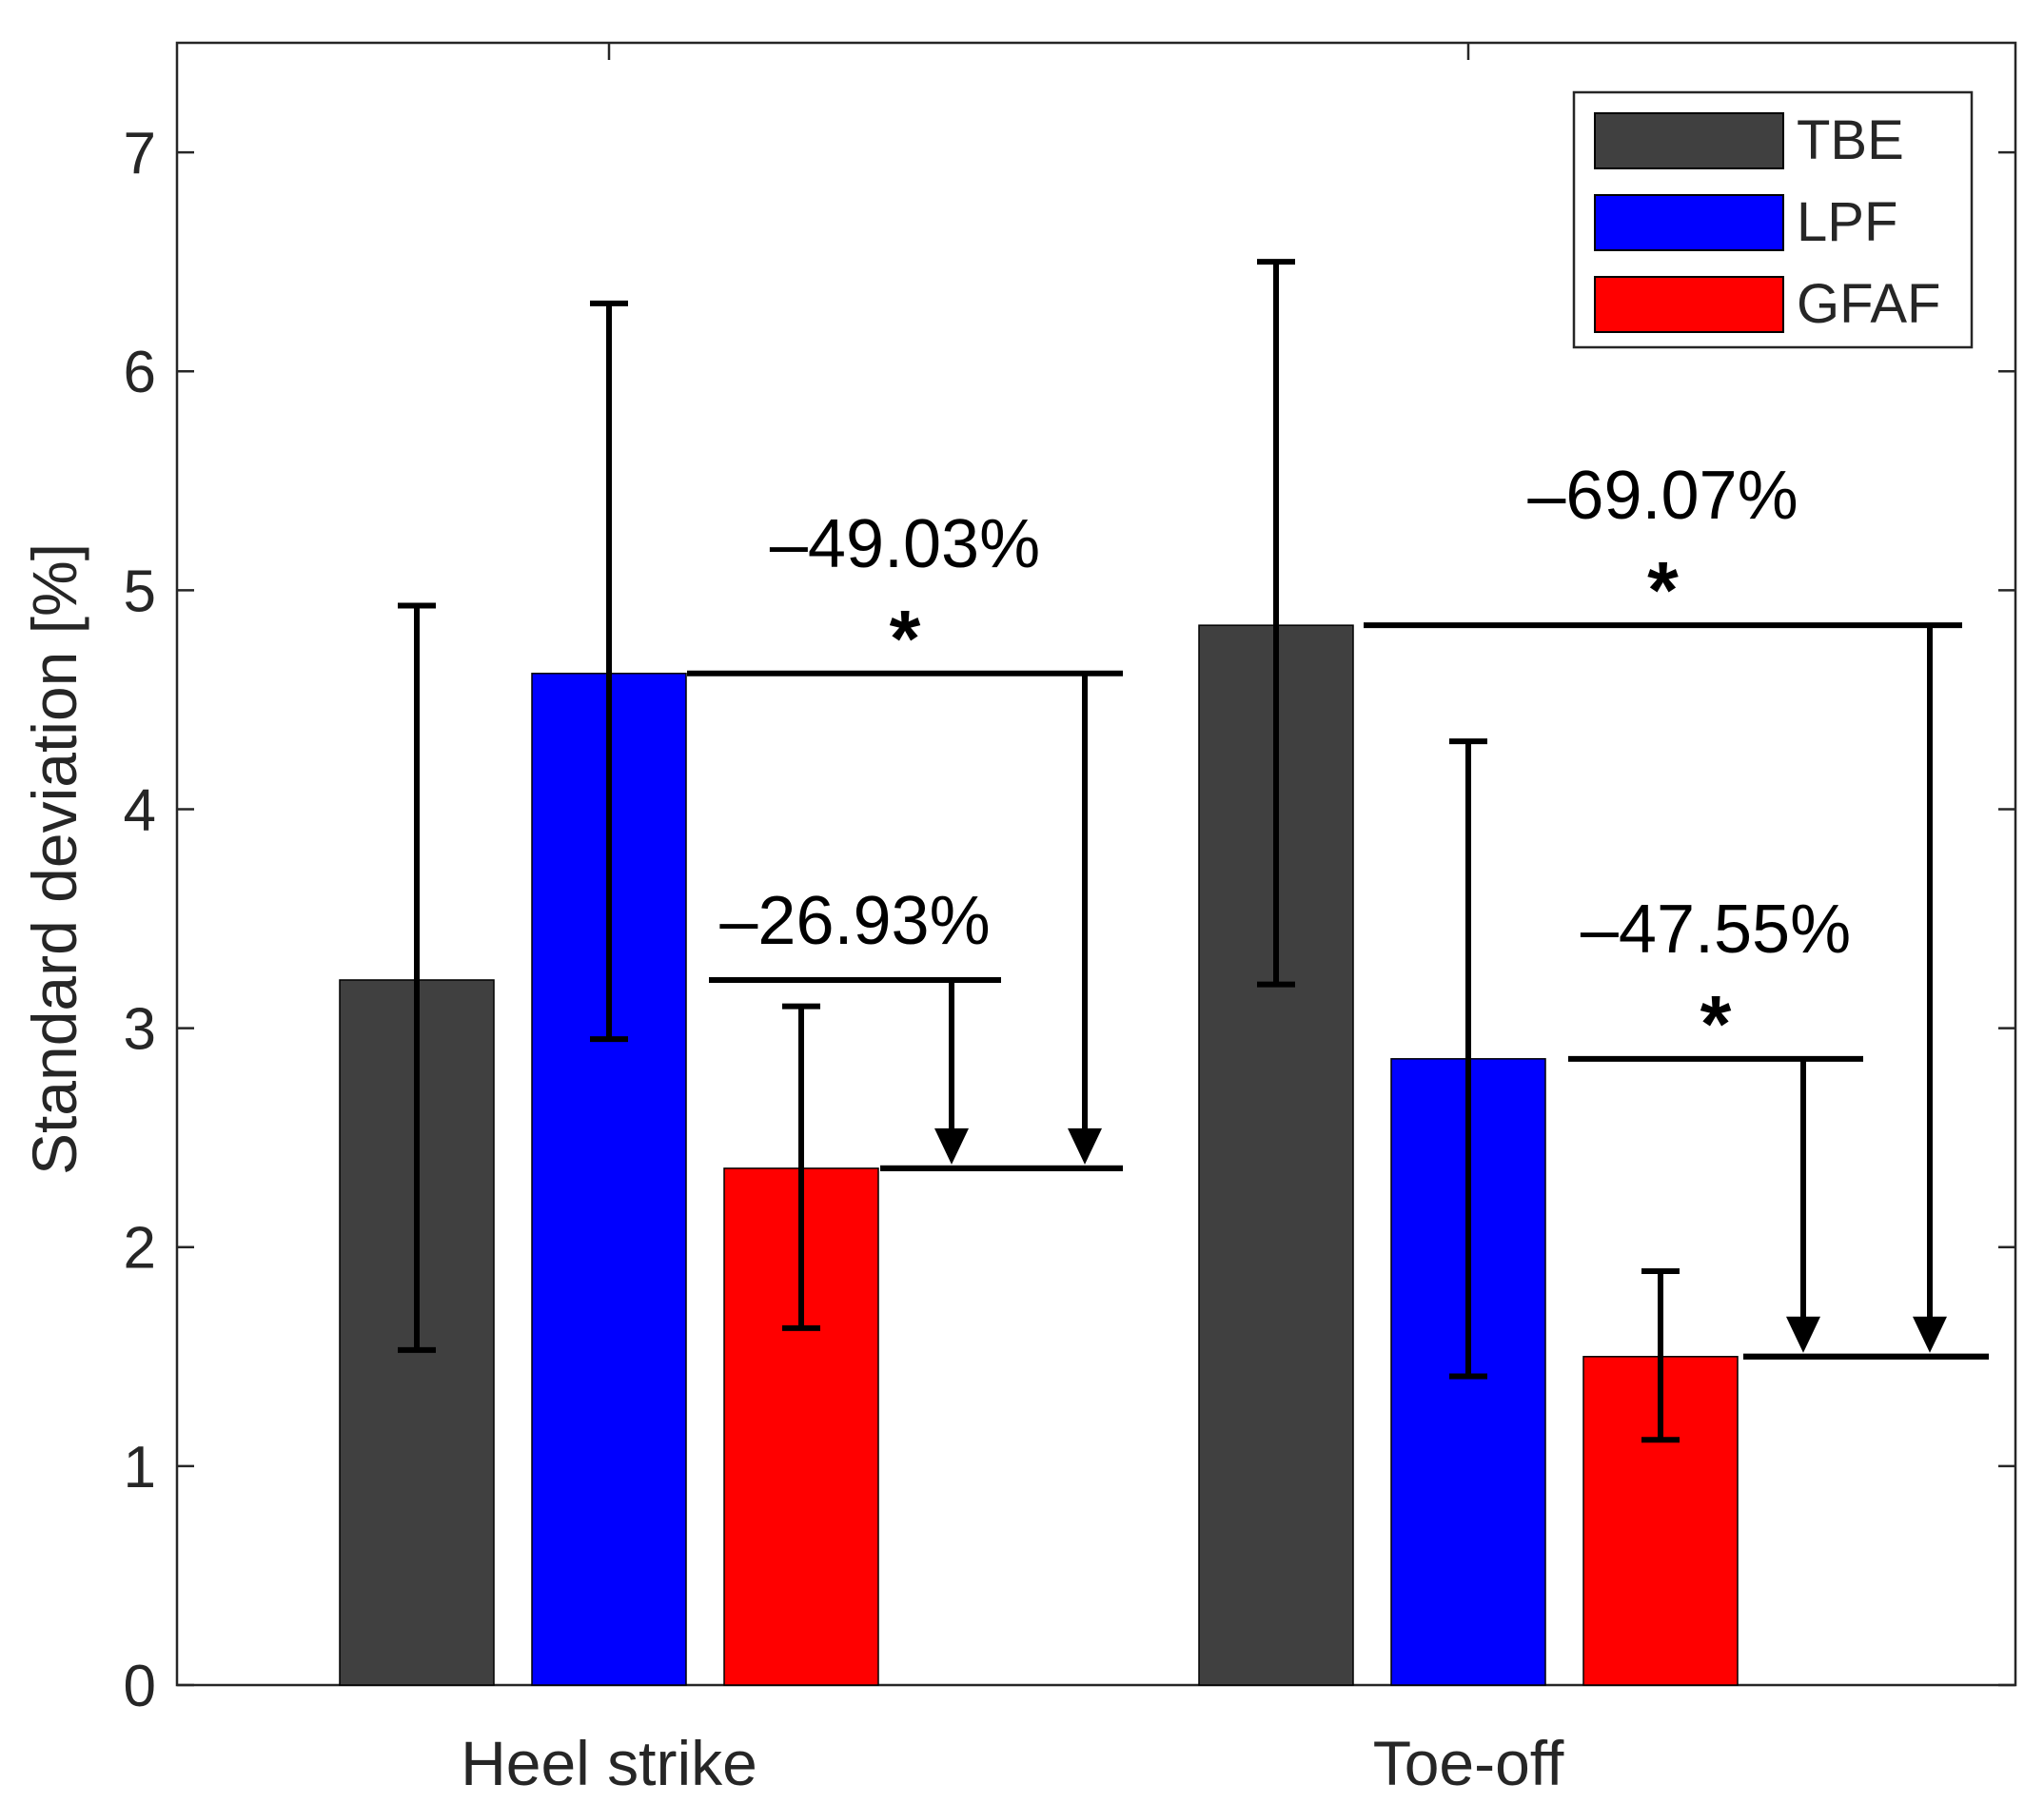 This screenshot has width=2044, height=1804. I want to click on reduction-label: –69.07%, so click(1663, 496).